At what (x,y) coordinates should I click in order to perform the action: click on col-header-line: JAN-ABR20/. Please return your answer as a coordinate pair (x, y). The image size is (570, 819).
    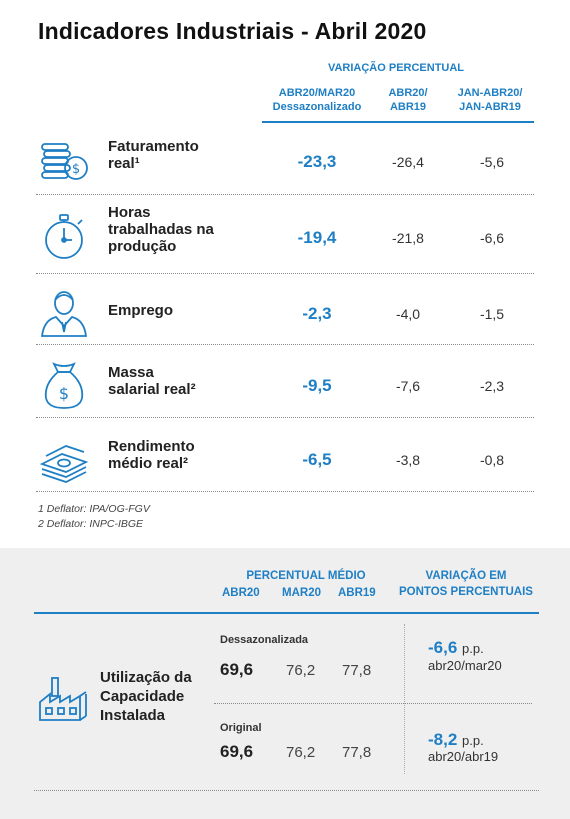
    Looking at the image, I should click on (490, 93).